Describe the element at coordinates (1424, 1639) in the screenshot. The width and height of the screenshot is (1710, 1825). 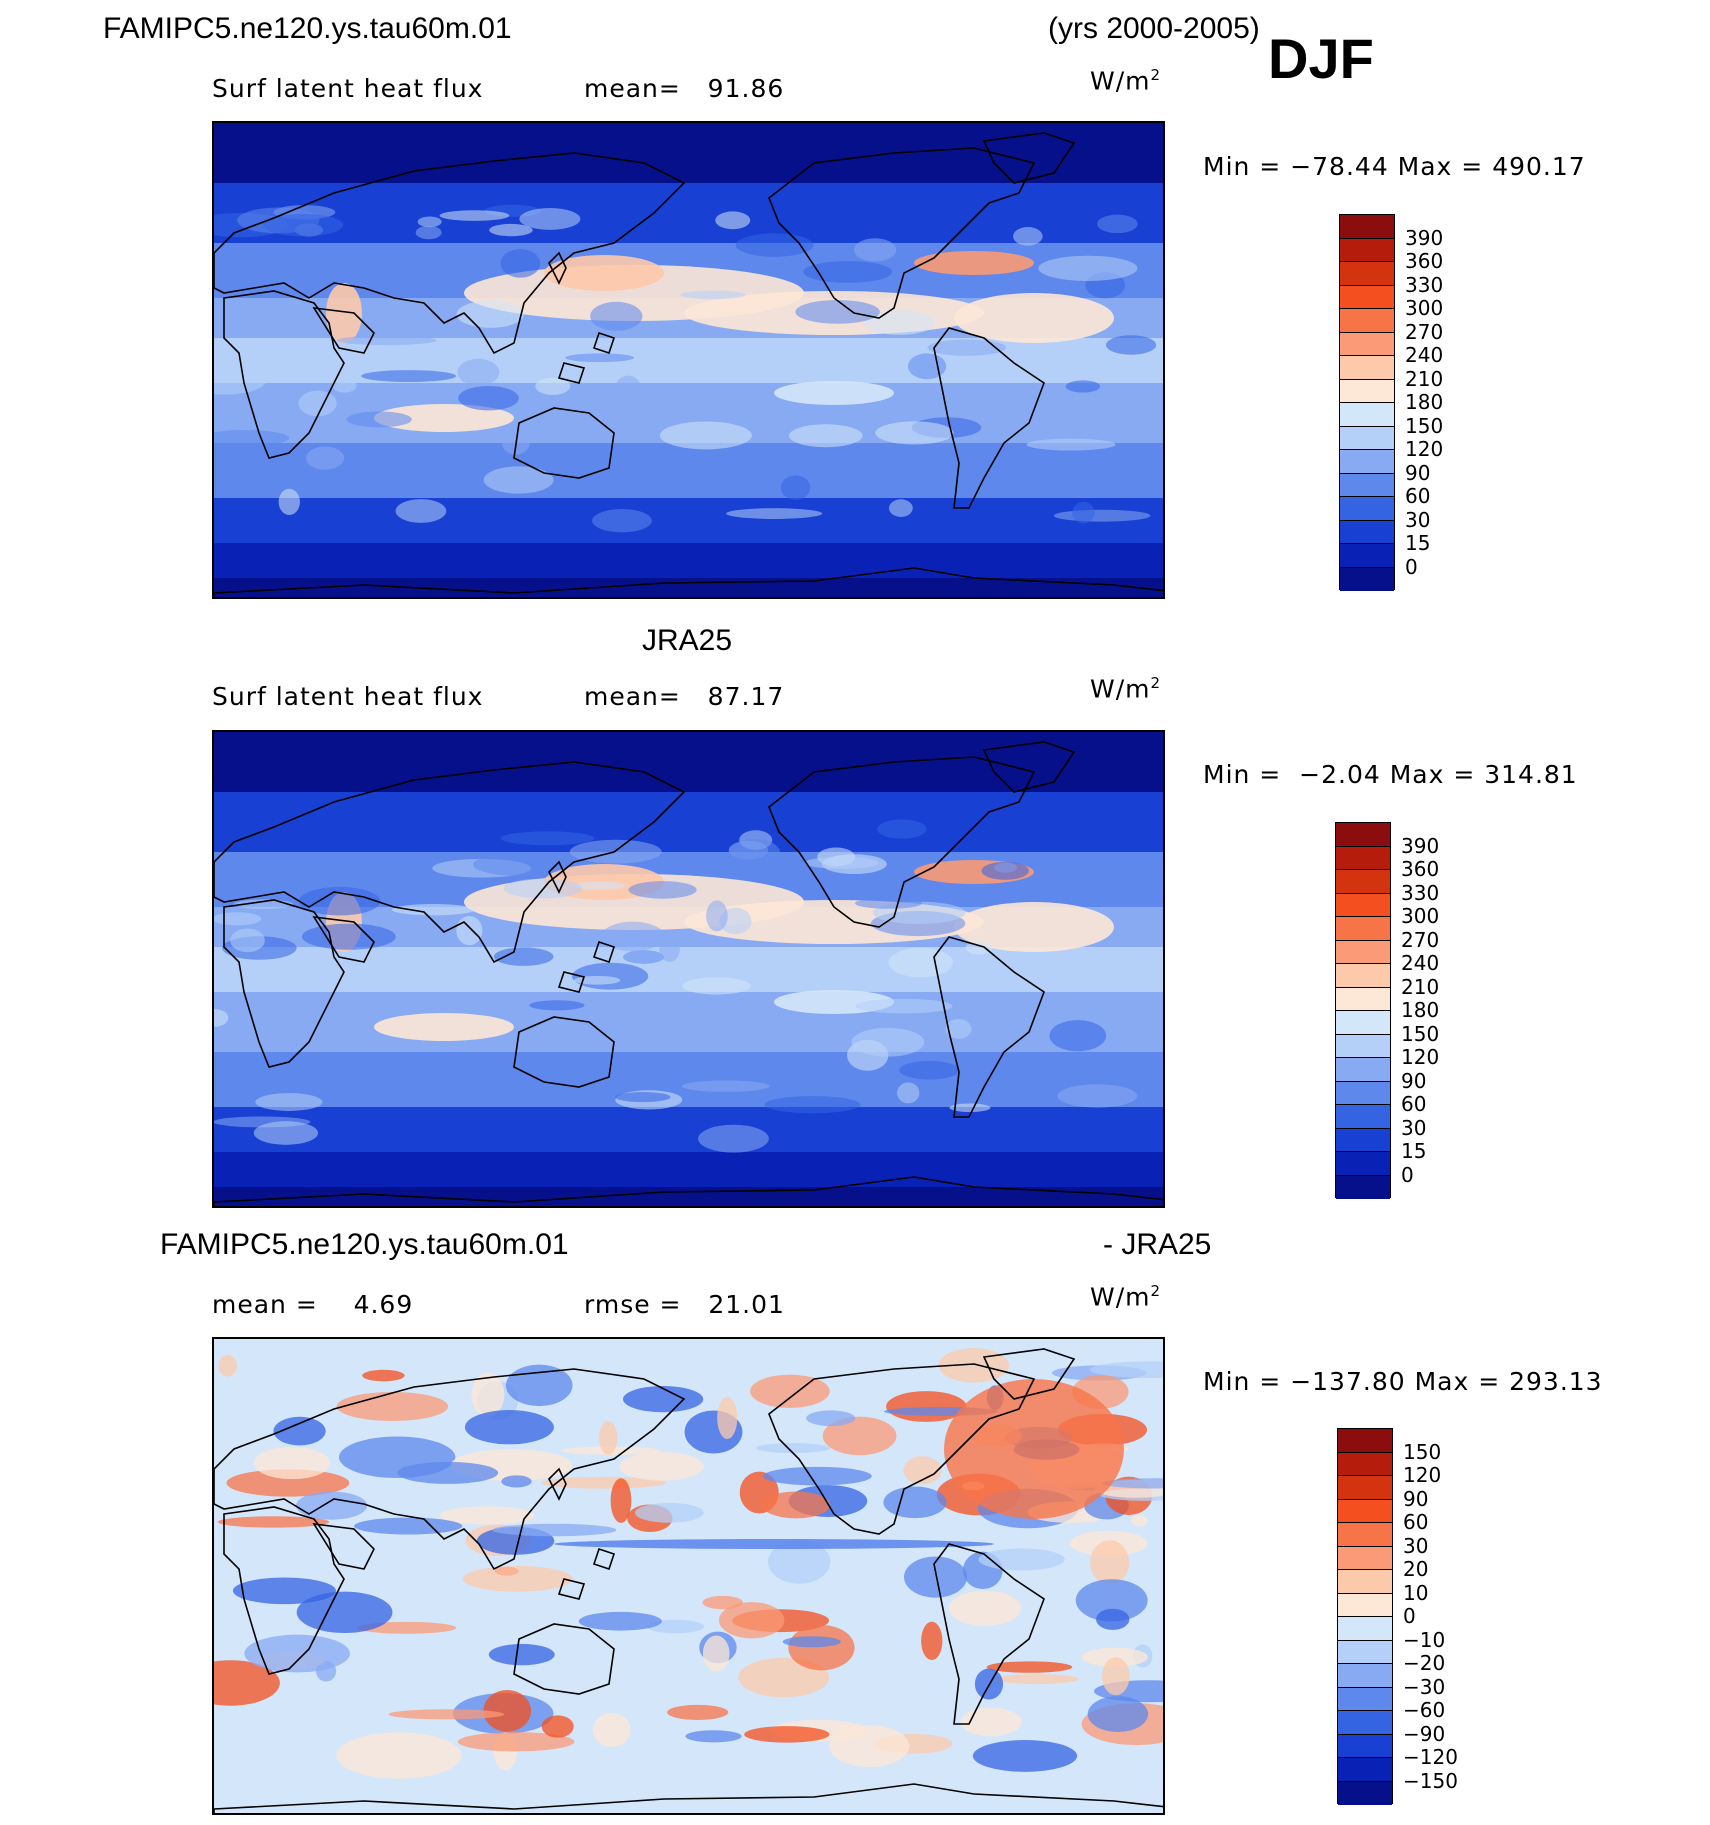
I see `colorbar-tick-label: −10` at that location.